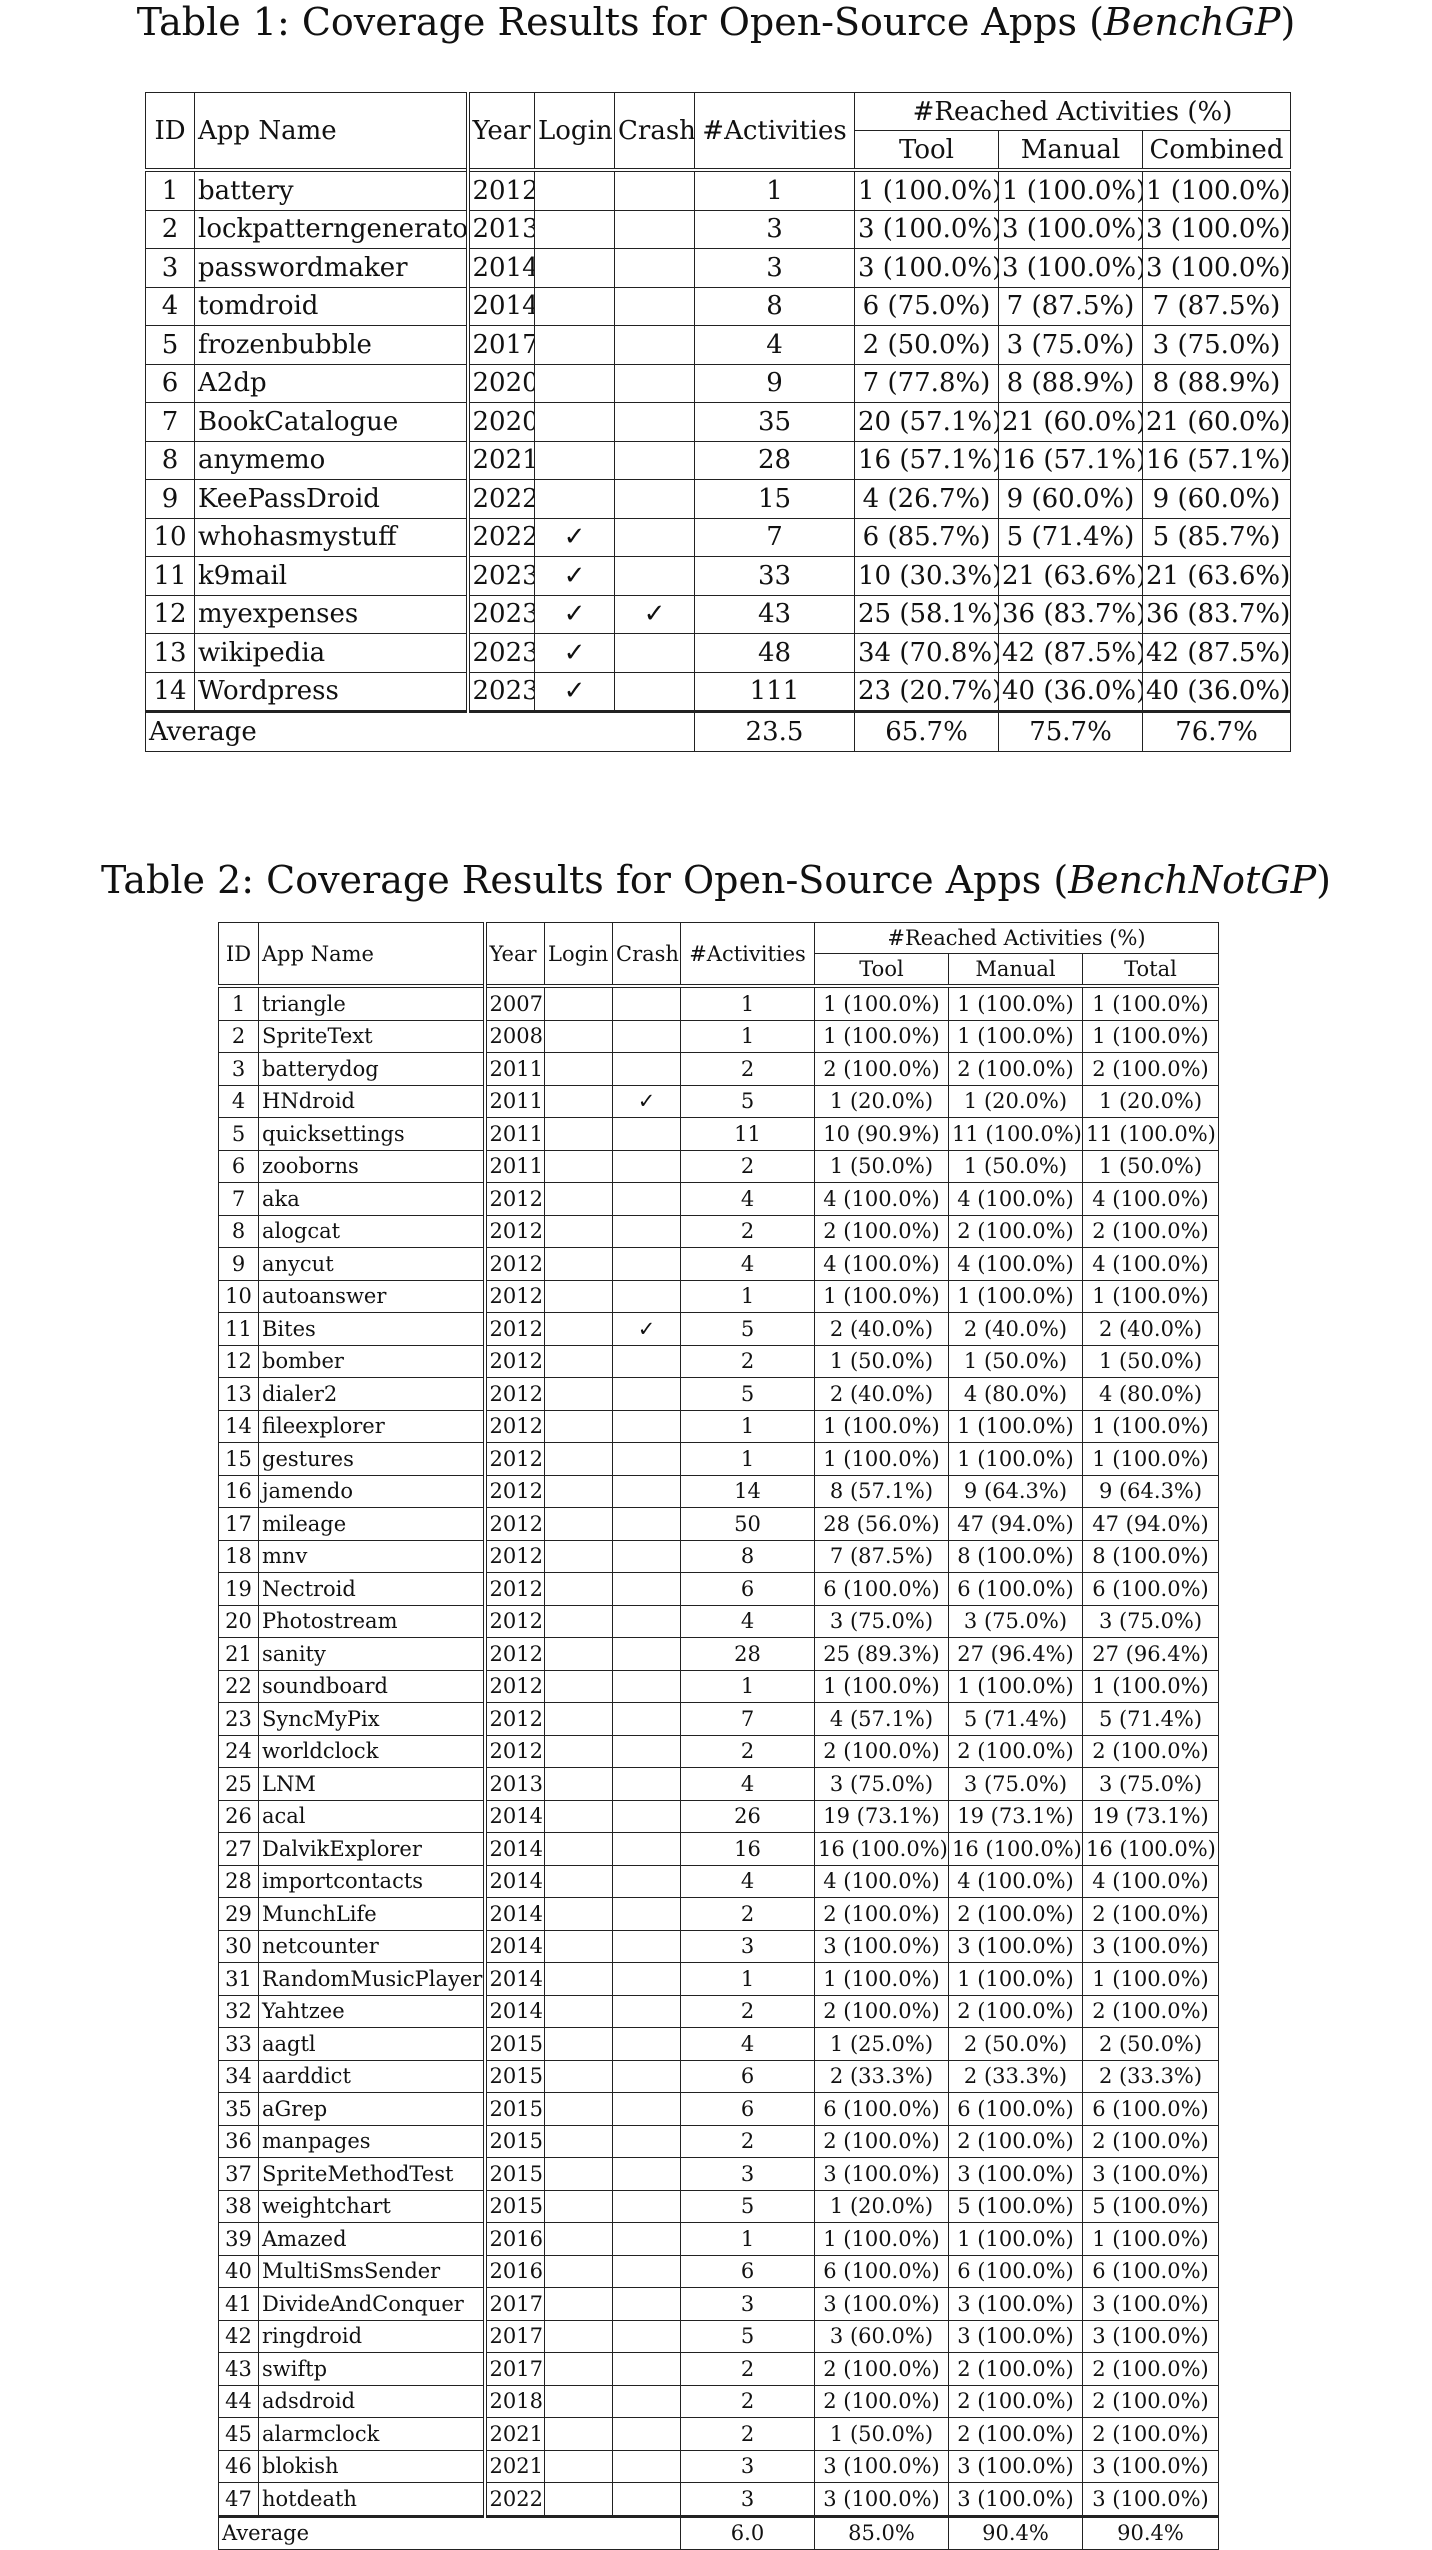 The image size is (1432, 2550). What do you see at coordinates (1070, 383) in the screenshot?
I see `manual-cell: 8 (88.9%)` at bounding box center [1070, 383].